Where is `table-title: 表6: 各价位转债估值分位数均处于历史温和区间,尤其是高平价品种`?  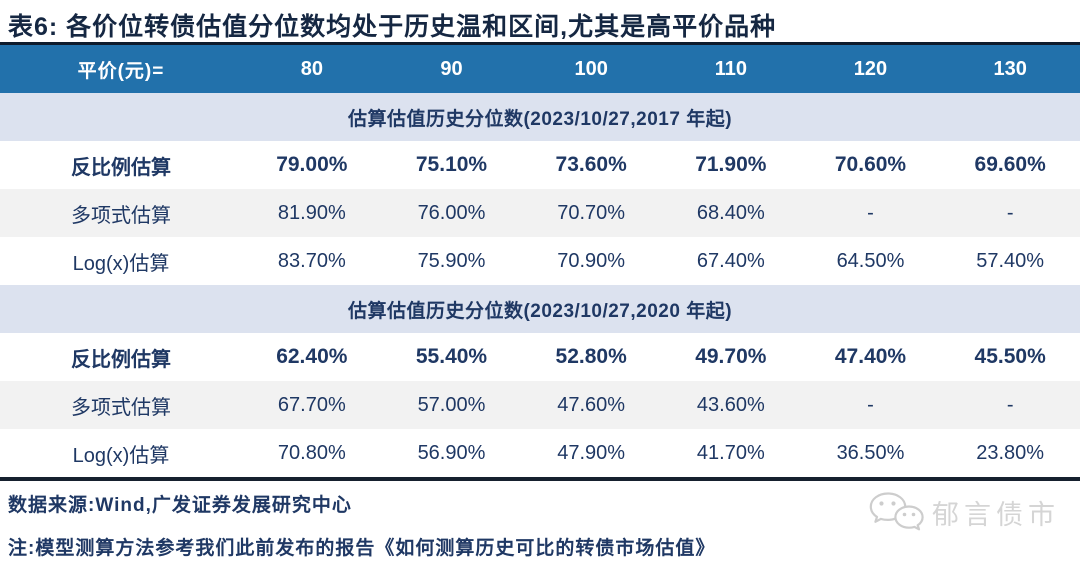
table-title: 表6: 各价位转债估值分位数均处于历史温和区间,尤其是高平价品种 is located at coordinates (392, 27).